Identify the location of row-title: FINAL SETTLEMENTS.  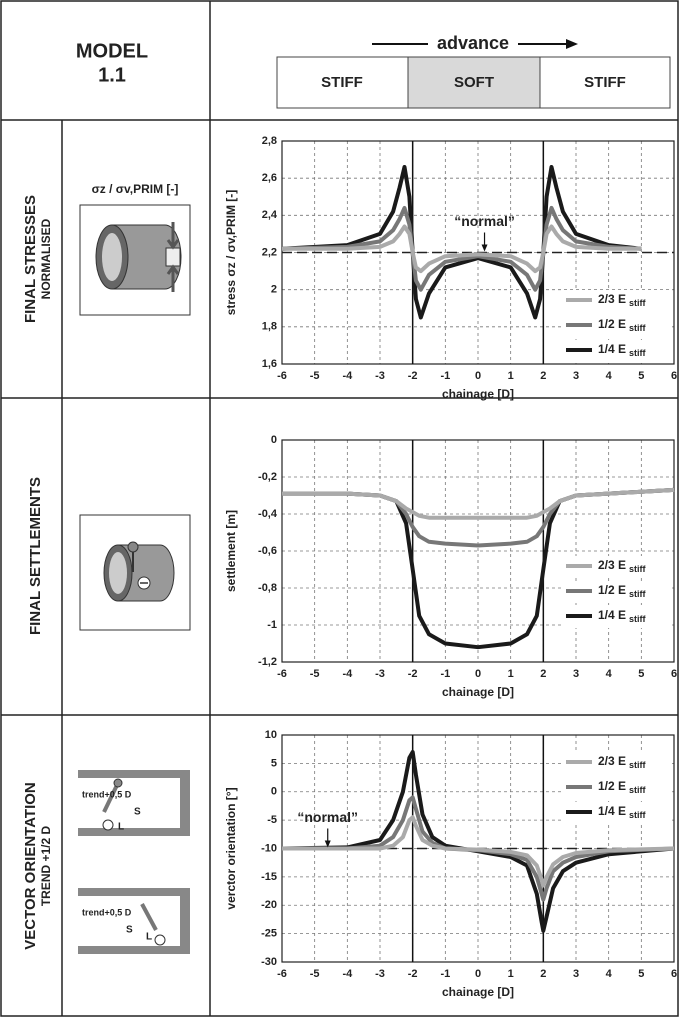
(35, 556).